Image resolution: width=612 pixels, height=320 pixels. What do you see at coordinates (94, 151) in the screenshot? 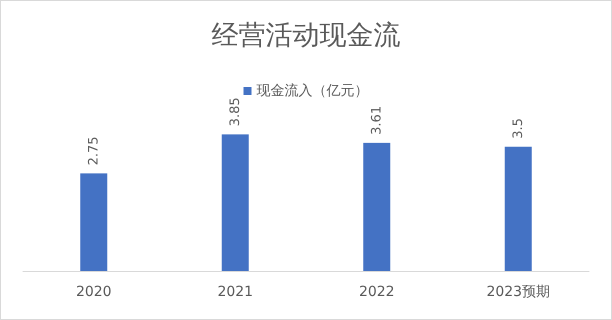
I see `data-label: 2.75` at bounding box center [94, 151].